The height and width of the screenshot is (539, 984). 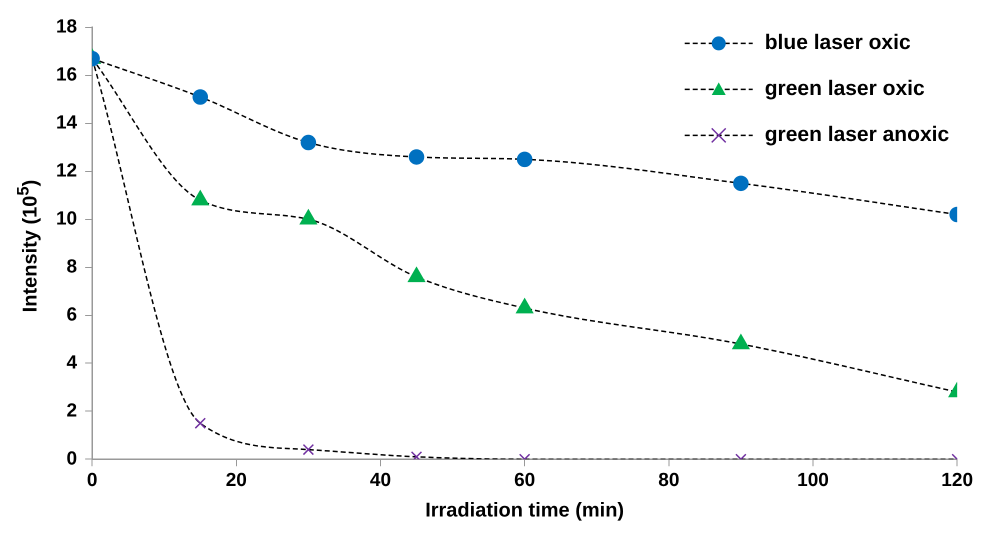 I want to click on y-tick-label: 14, so click(x=67, y=123).